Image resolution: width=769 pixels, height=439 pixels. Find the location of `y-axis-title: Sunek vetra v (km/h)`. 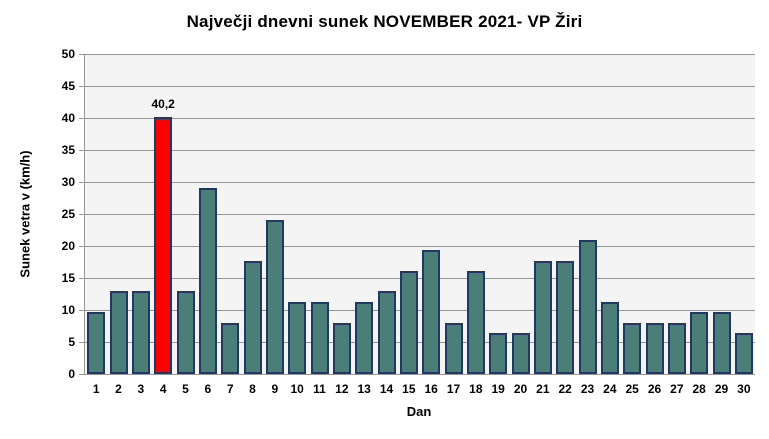

y-axis-title: Sunek vetra v (km/h) is located at coordinates (25, 214).